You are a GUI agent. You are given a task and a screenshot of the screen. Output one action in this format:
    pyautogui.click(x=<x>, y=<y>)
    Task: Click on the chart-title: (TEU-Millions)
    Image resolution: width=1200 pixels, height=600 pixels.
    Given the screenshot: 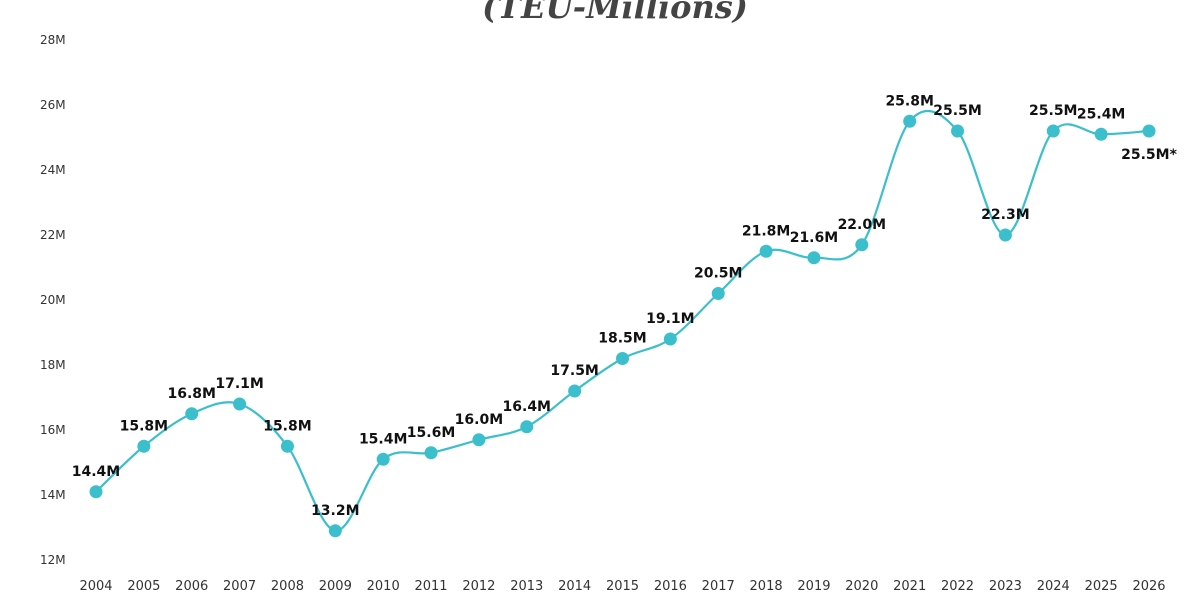 What is the action you would take?
    pyautogui.click(x=615, y=13)
    